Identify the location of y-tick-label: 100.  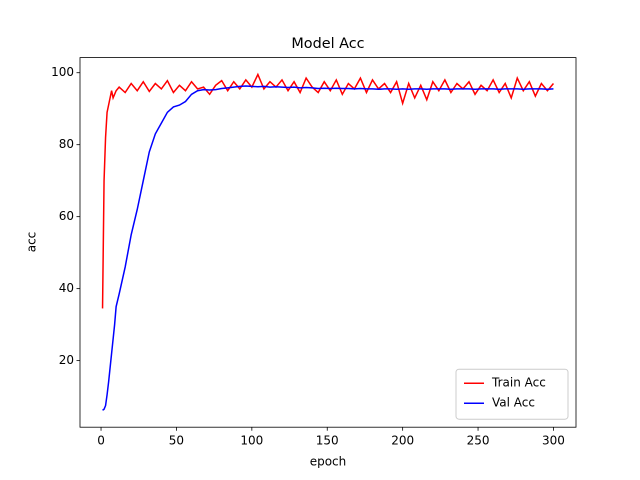
(62, 72).